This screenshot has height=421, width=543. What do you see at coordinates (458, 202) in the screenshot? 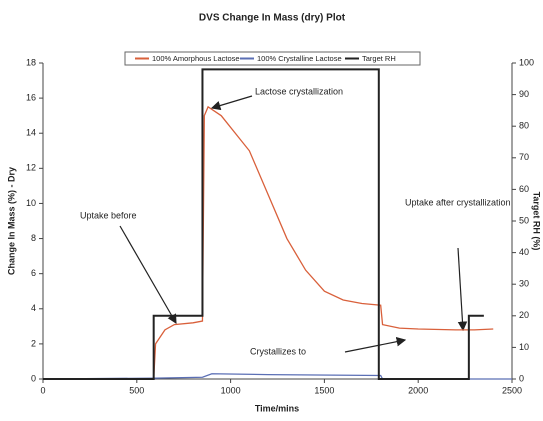
I see `annotation: Uptake after crystallization` at bounding box center [458, 202].